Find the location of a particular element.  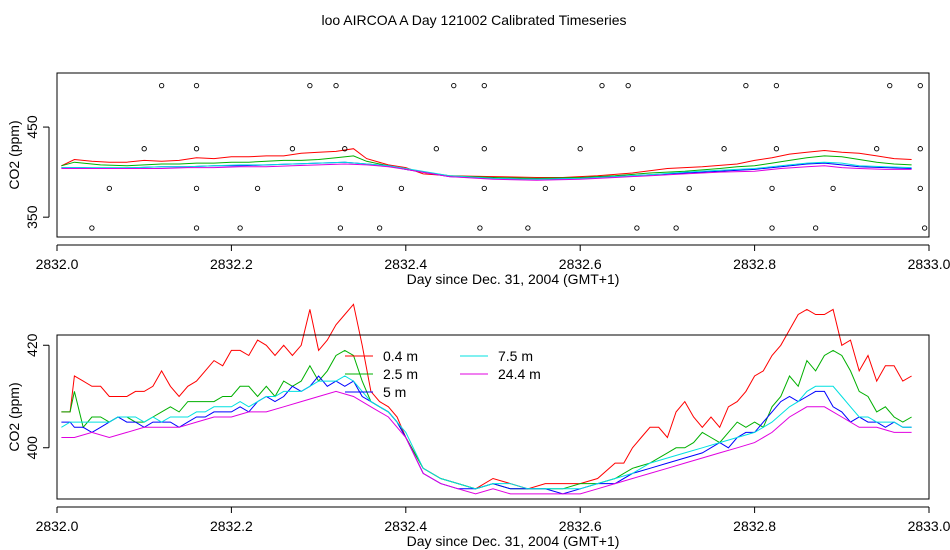

legend-label: 0.4 m is located at coordinates (400, 356).